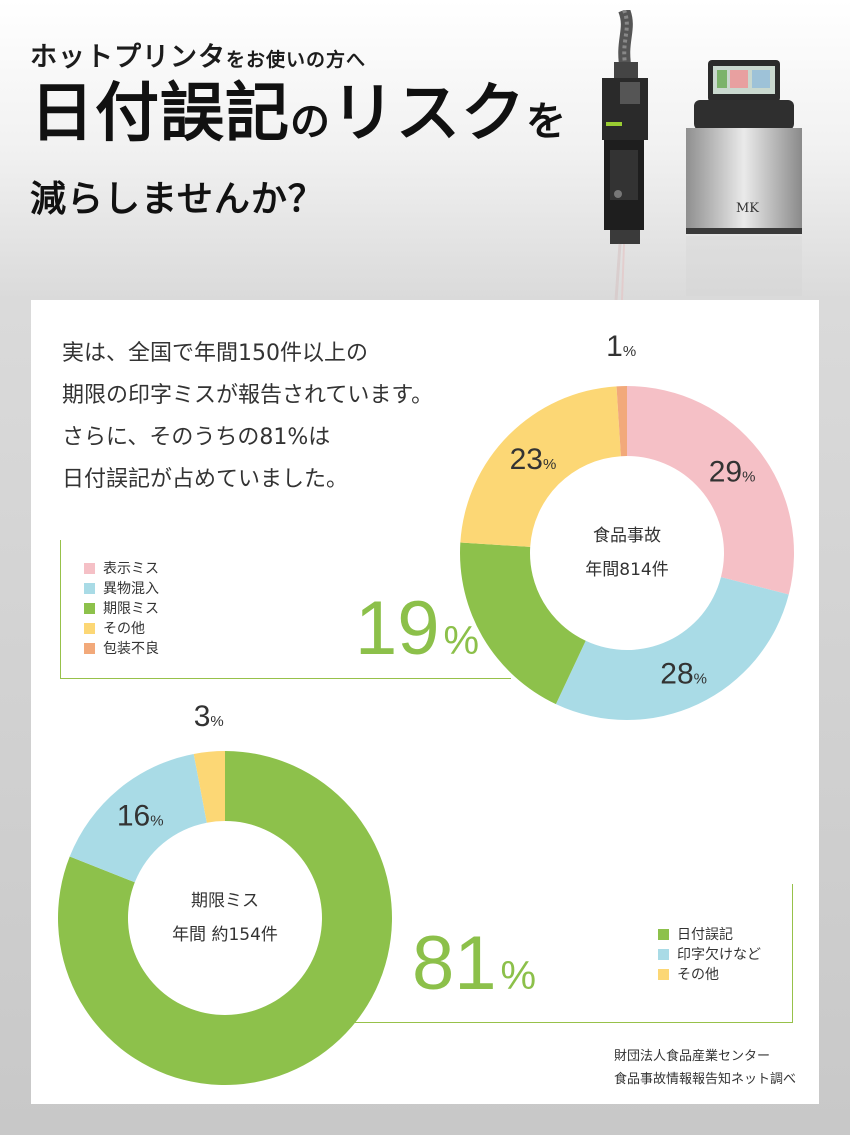 The width and height of the screenshot is (850, 1135). What do you see at coordinates (248, 395) in the screenshot?
I see `intro-line: 期限の印字ミスが報告されています。` at bounding box center [248, 395].